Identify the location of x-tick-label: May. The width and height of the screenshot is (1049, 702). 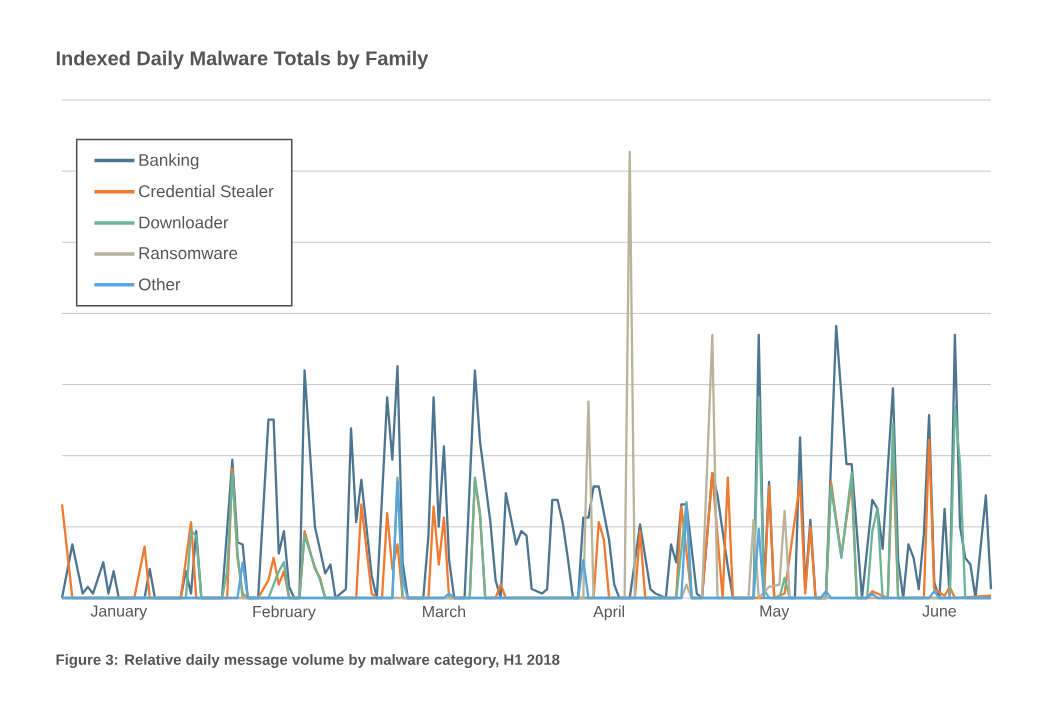
(775, 612).